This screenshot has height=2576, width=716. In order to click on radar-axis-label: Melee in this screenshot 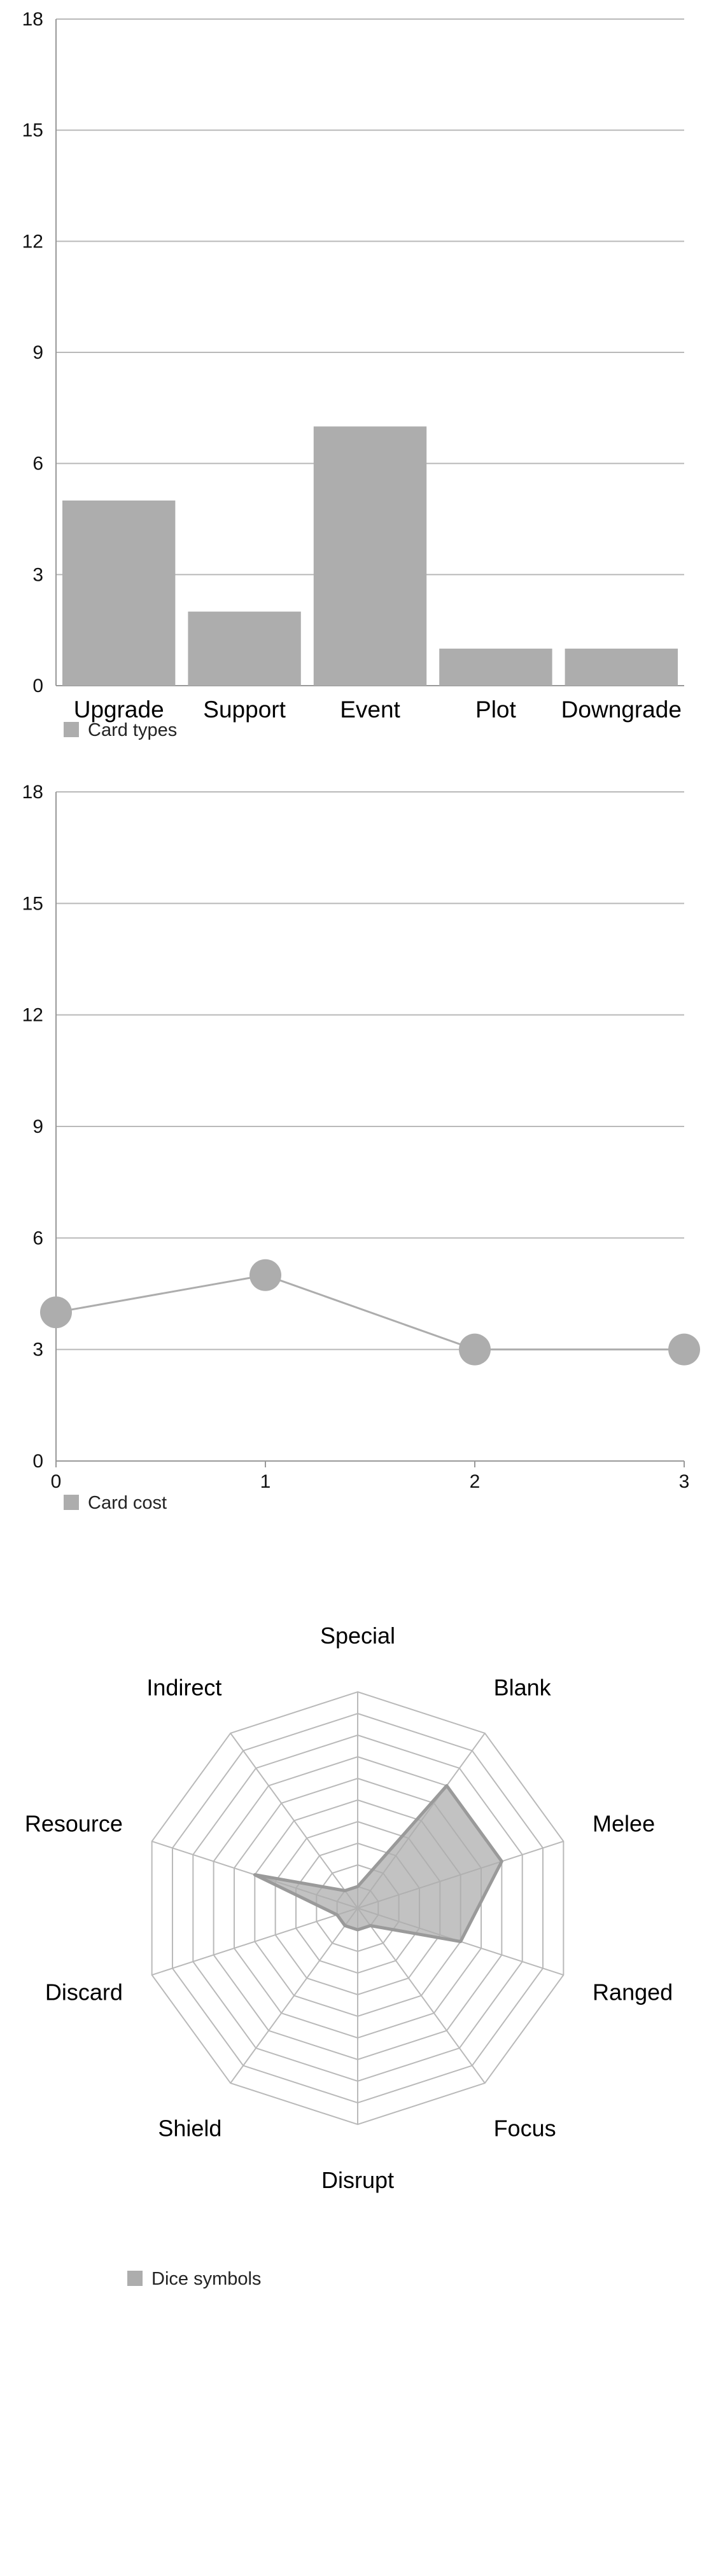, I will do `click(624, 1824)`.